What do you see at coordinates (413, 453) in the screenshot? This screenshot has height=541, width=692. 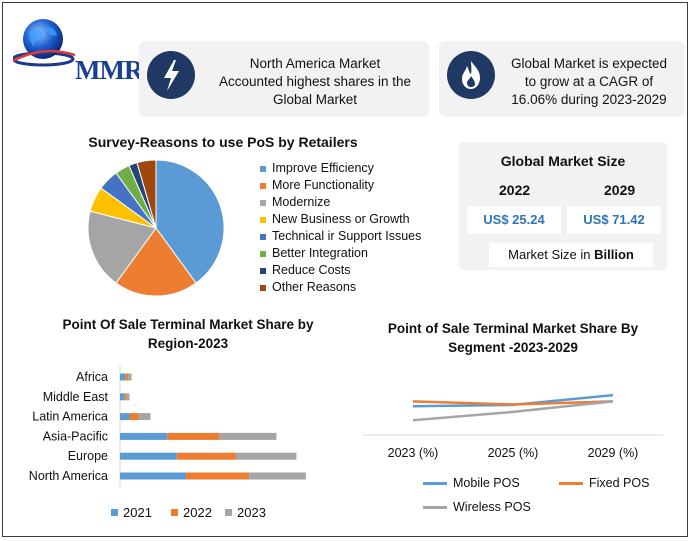 I see `line-x-tick-label: 2023 (%)` at bounding box center [413, 453].